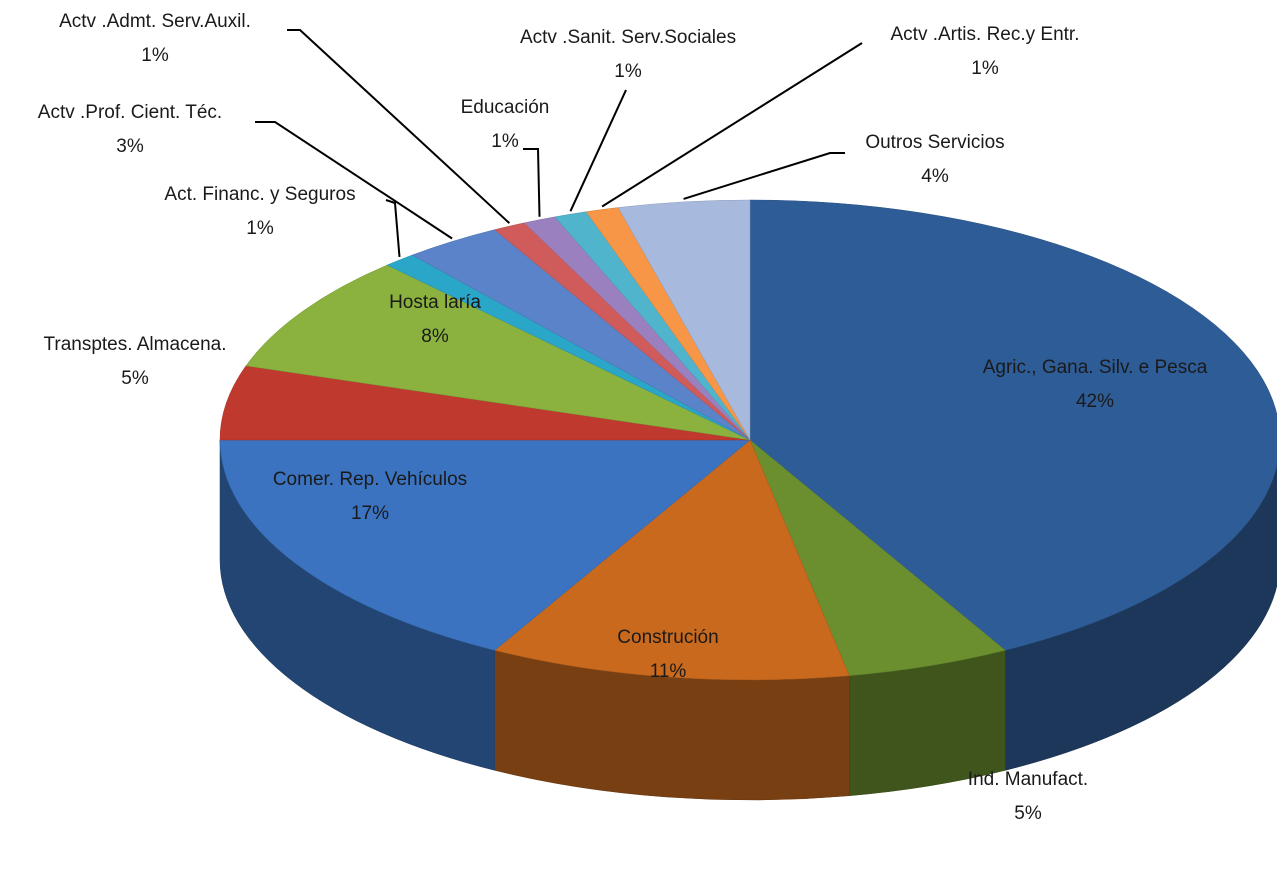  I want to click on data-label-name: Comer. Rep. Vehículos, so click(370, 479).